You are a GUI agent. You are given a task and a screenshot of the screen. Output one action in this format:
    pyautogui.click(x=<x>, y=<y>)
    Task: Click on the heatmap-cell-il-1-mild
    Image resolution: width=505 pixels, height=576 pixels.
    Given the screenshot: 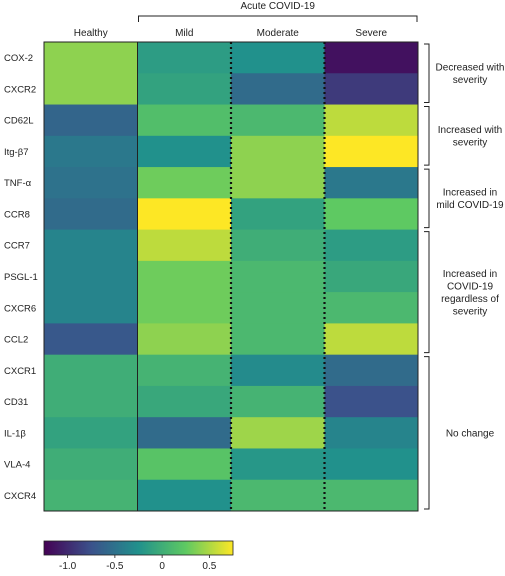 What is the action you would take?
    pyautogui.click(x=184, y=433)
    